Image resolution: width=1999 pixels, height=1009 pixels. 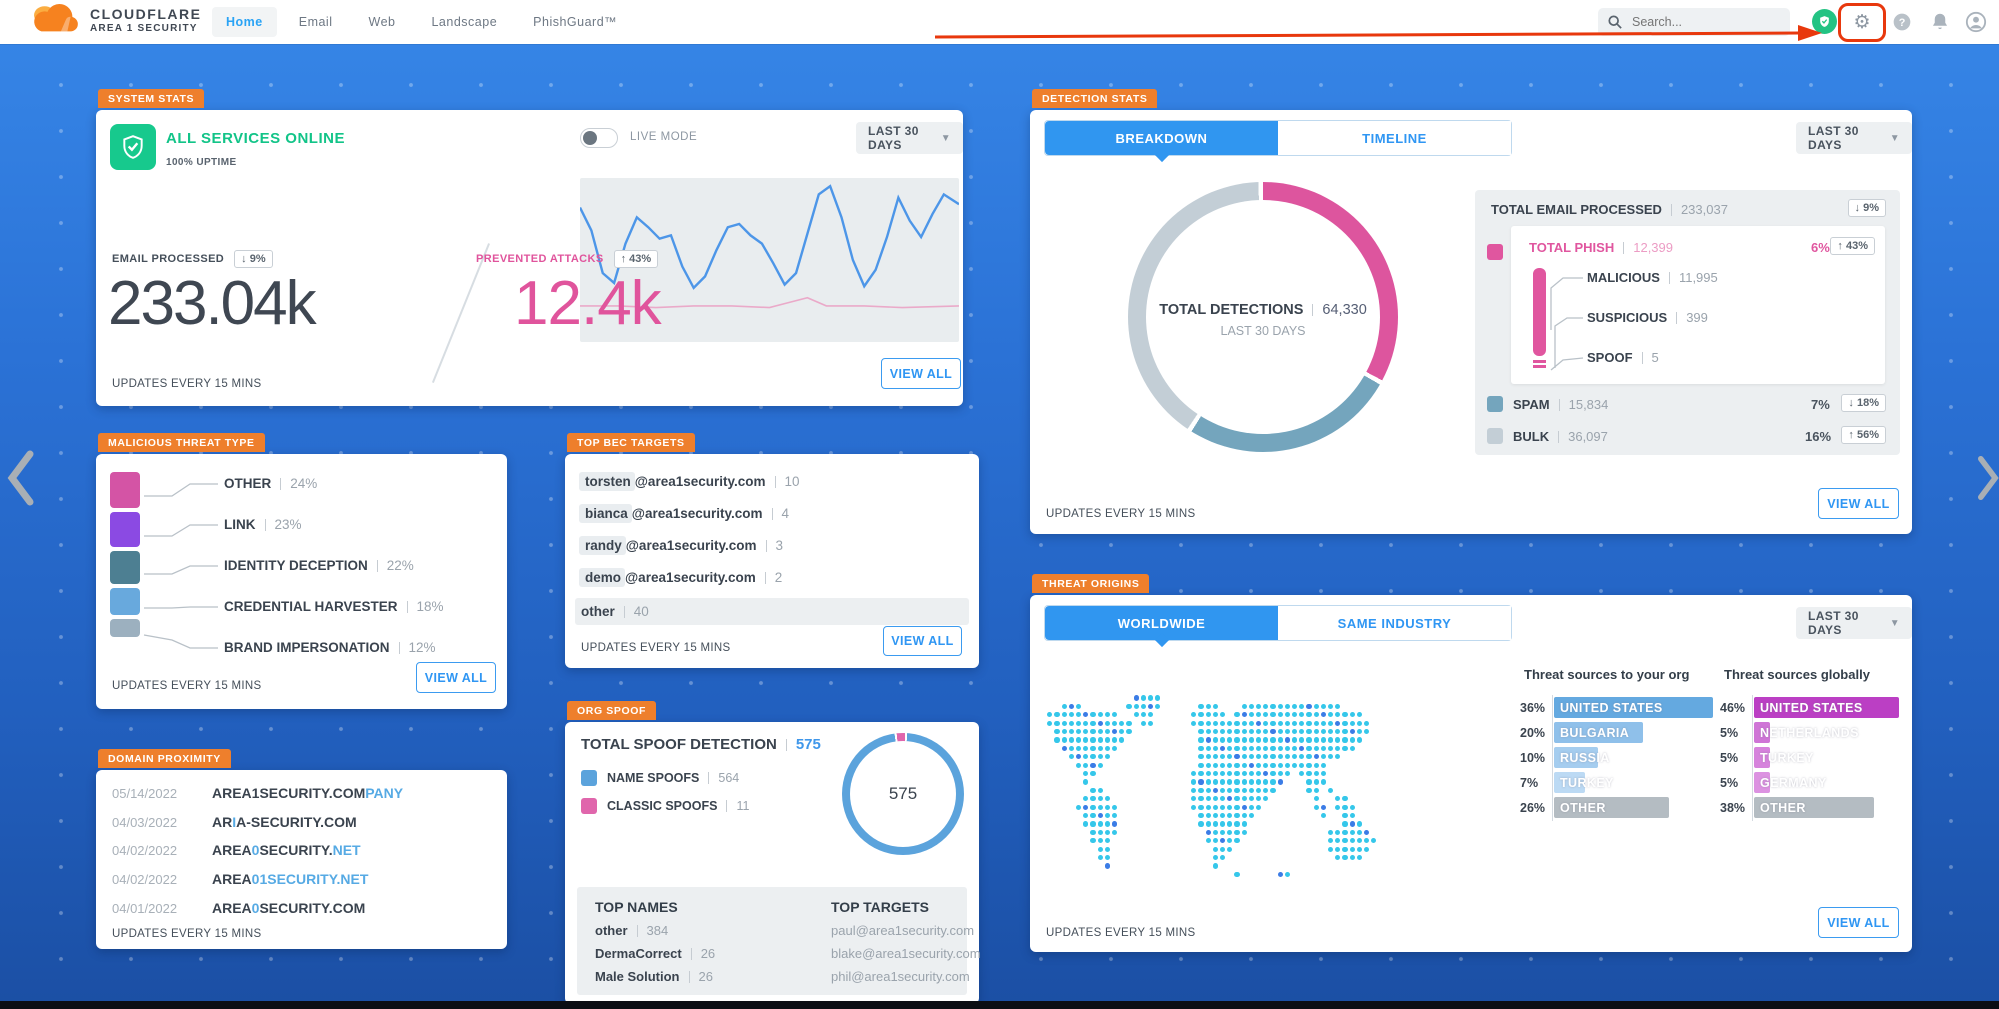 I want to click on detections-donut-chart, so click(x=1263, y=317).